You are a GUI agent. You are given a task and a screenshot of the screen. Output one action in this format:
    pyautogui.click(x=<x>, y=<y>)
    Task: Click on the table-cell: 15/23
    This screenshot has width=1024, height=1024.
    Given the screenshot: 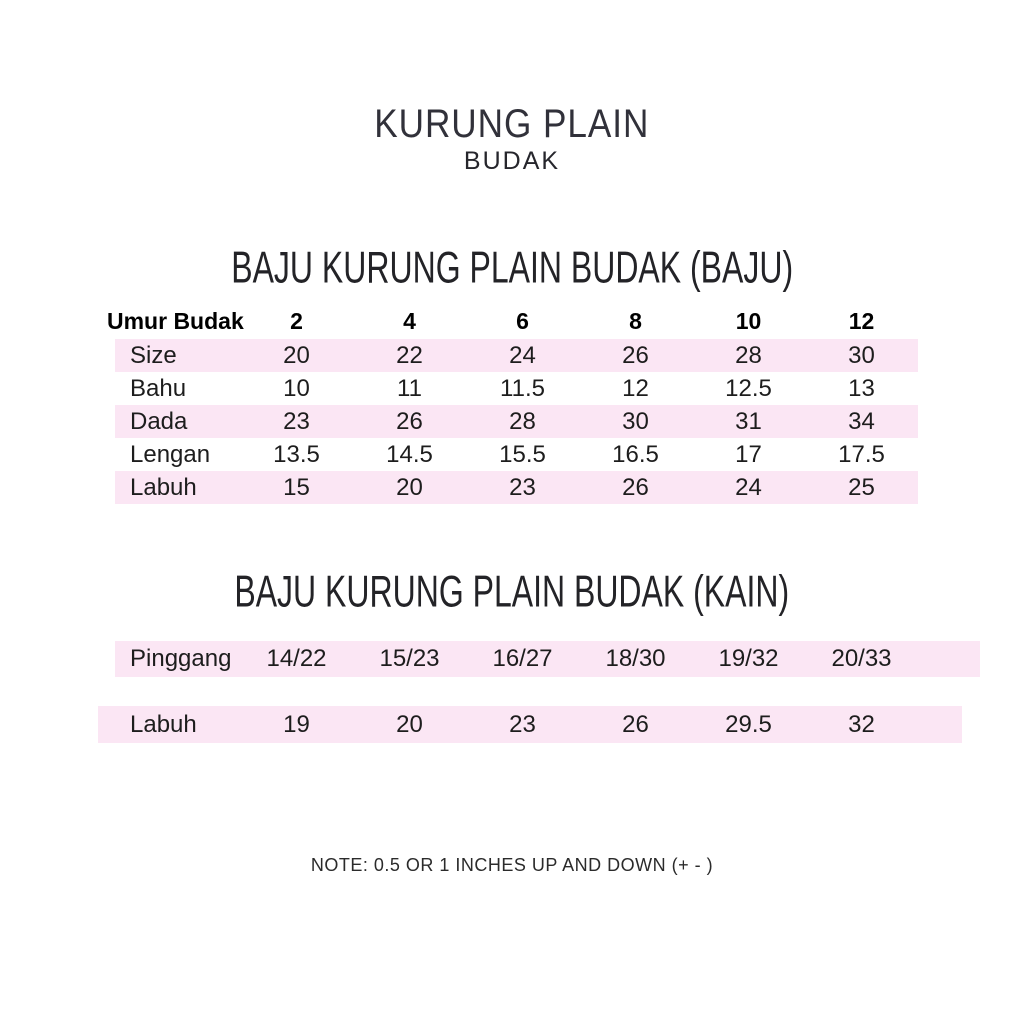 What is the action you would take?
    pyautogui.click(x=409, y=658)
    